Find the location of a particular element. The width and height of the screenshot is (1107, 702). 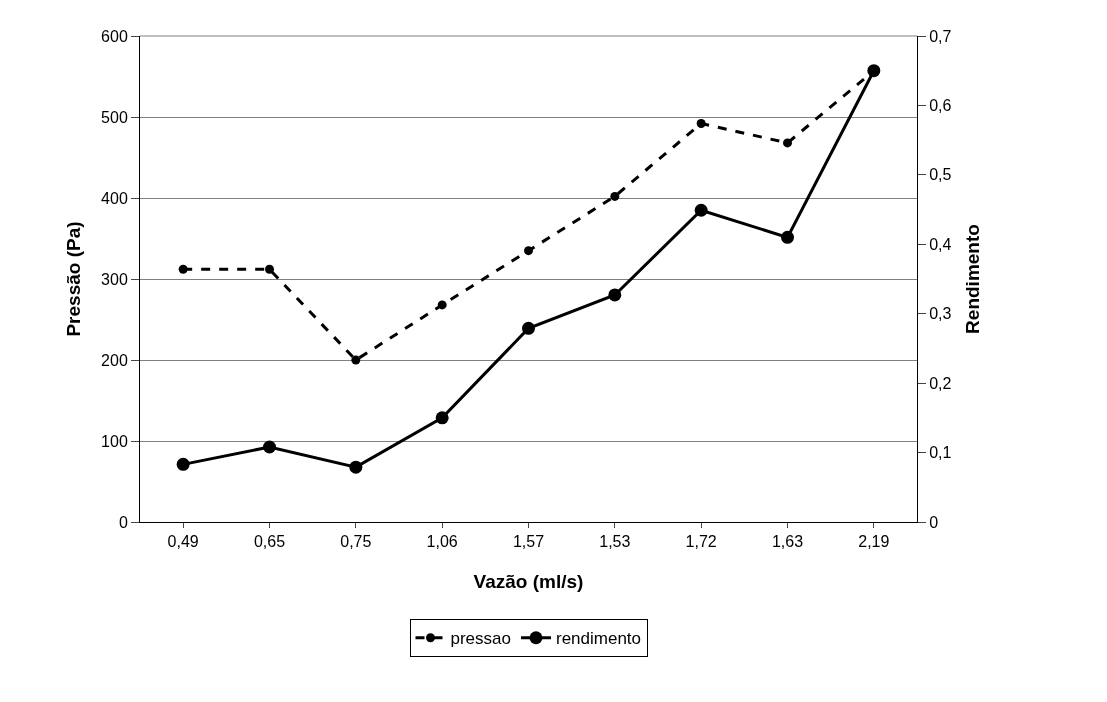

x-tick-label: 1,63 is located at coordinates (787, 542).